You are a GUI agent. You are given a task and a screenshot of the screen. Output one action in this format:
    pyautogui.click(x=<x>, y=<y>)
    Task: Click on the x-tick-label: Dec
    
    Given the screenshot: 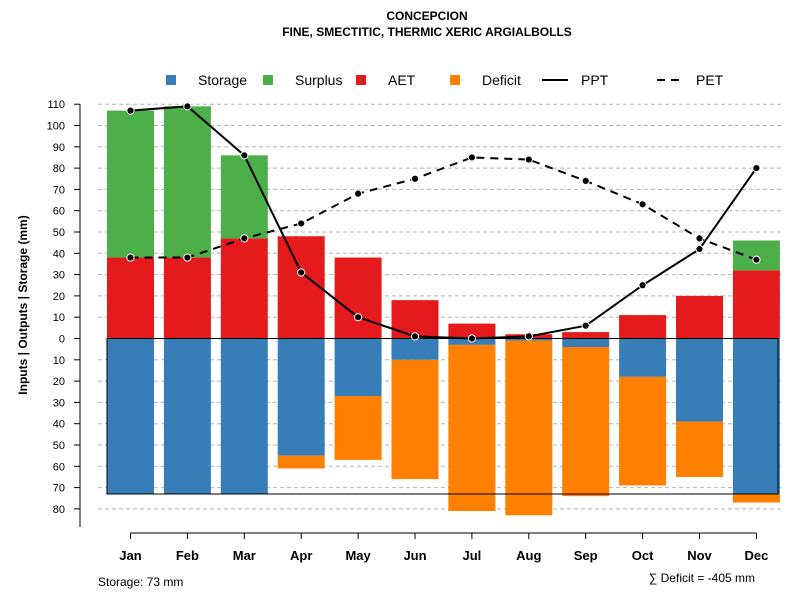 What is the action you would take?
    pyautogui.click(x=756, y=555)
    